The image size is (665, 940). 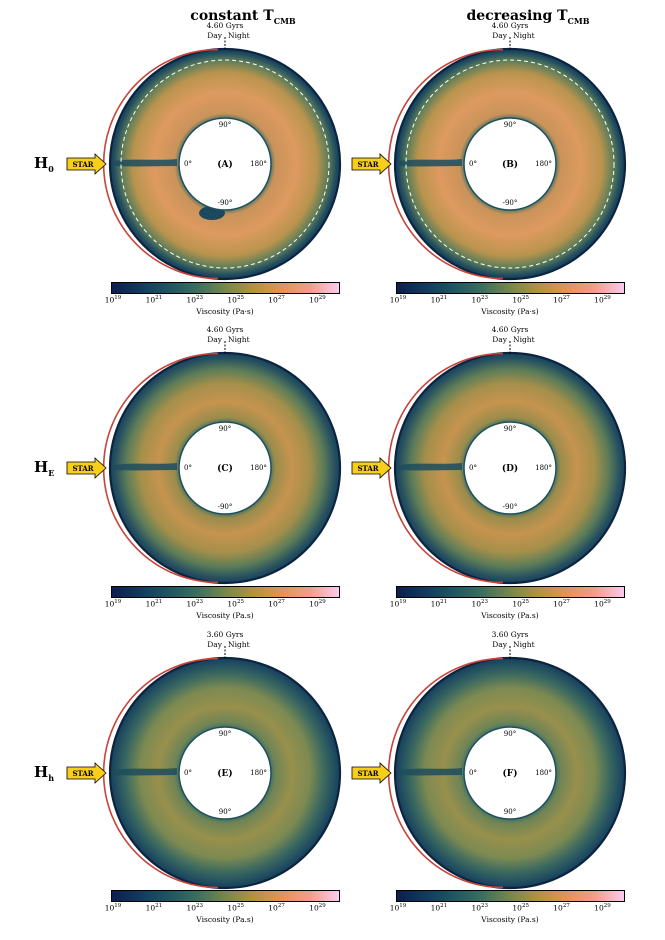 I want to click on panel-letter: (F), so click(x=510, y=773).